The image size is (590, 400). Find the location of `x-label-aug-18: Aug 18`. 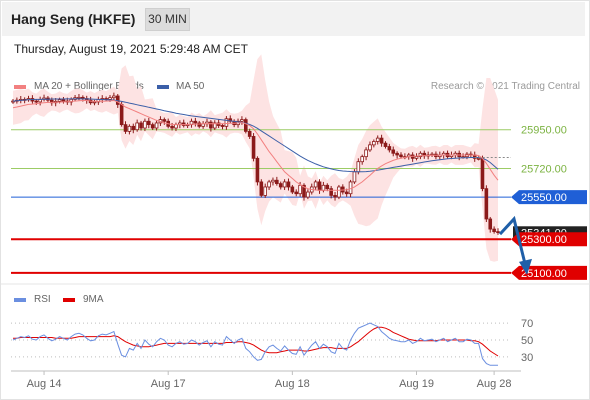

x-label-aug-18: Aug 18 is located at coordinates (292, 384).